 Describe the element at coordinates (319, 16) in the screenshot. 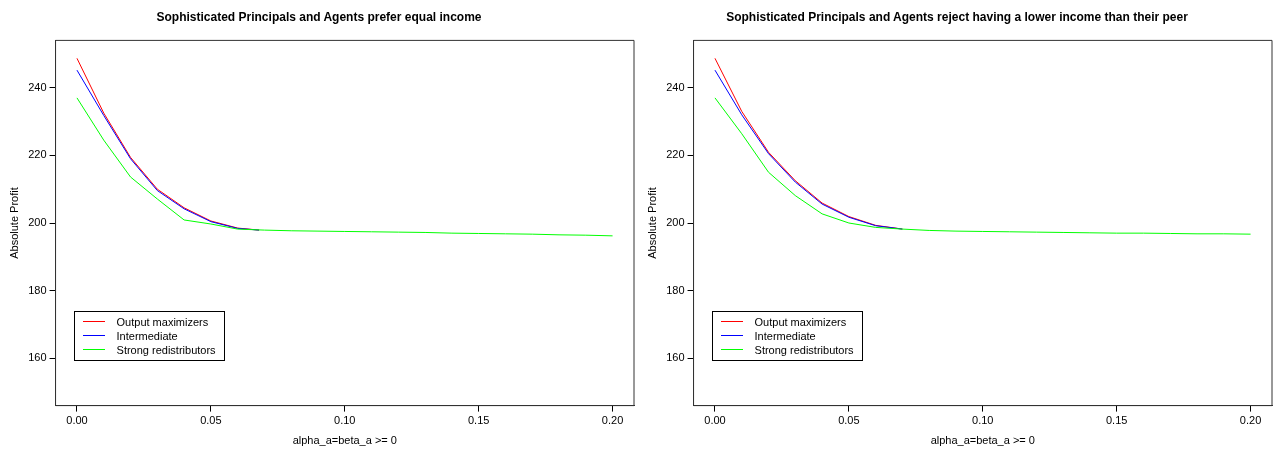

I see `chart-title: Sophisticated Principals and Agents prefer equal income` at that location.